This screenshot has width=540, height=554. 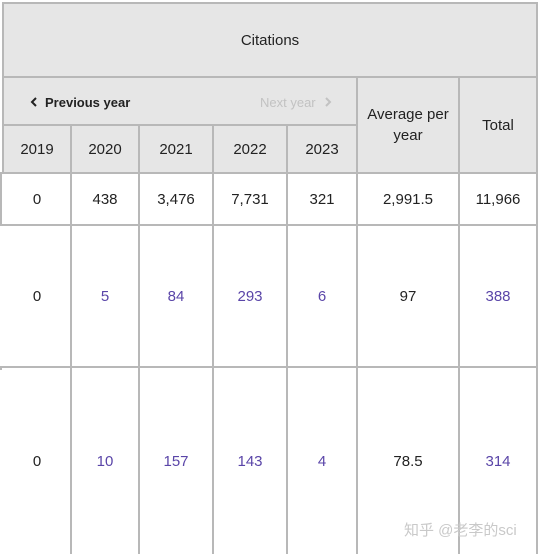 I want to click on cell-row2-2020-link: 5, so click(x=105, y=296).